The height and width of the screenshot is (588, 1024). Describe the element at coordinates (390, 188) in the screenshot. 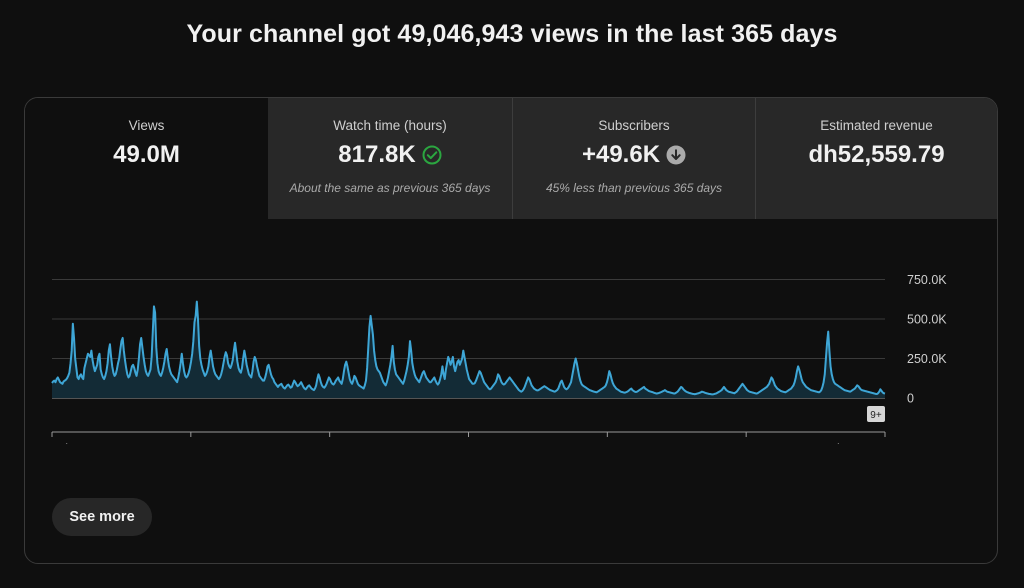

I see `tab-watch-time-note: About the same as previous 365 days` at that location.